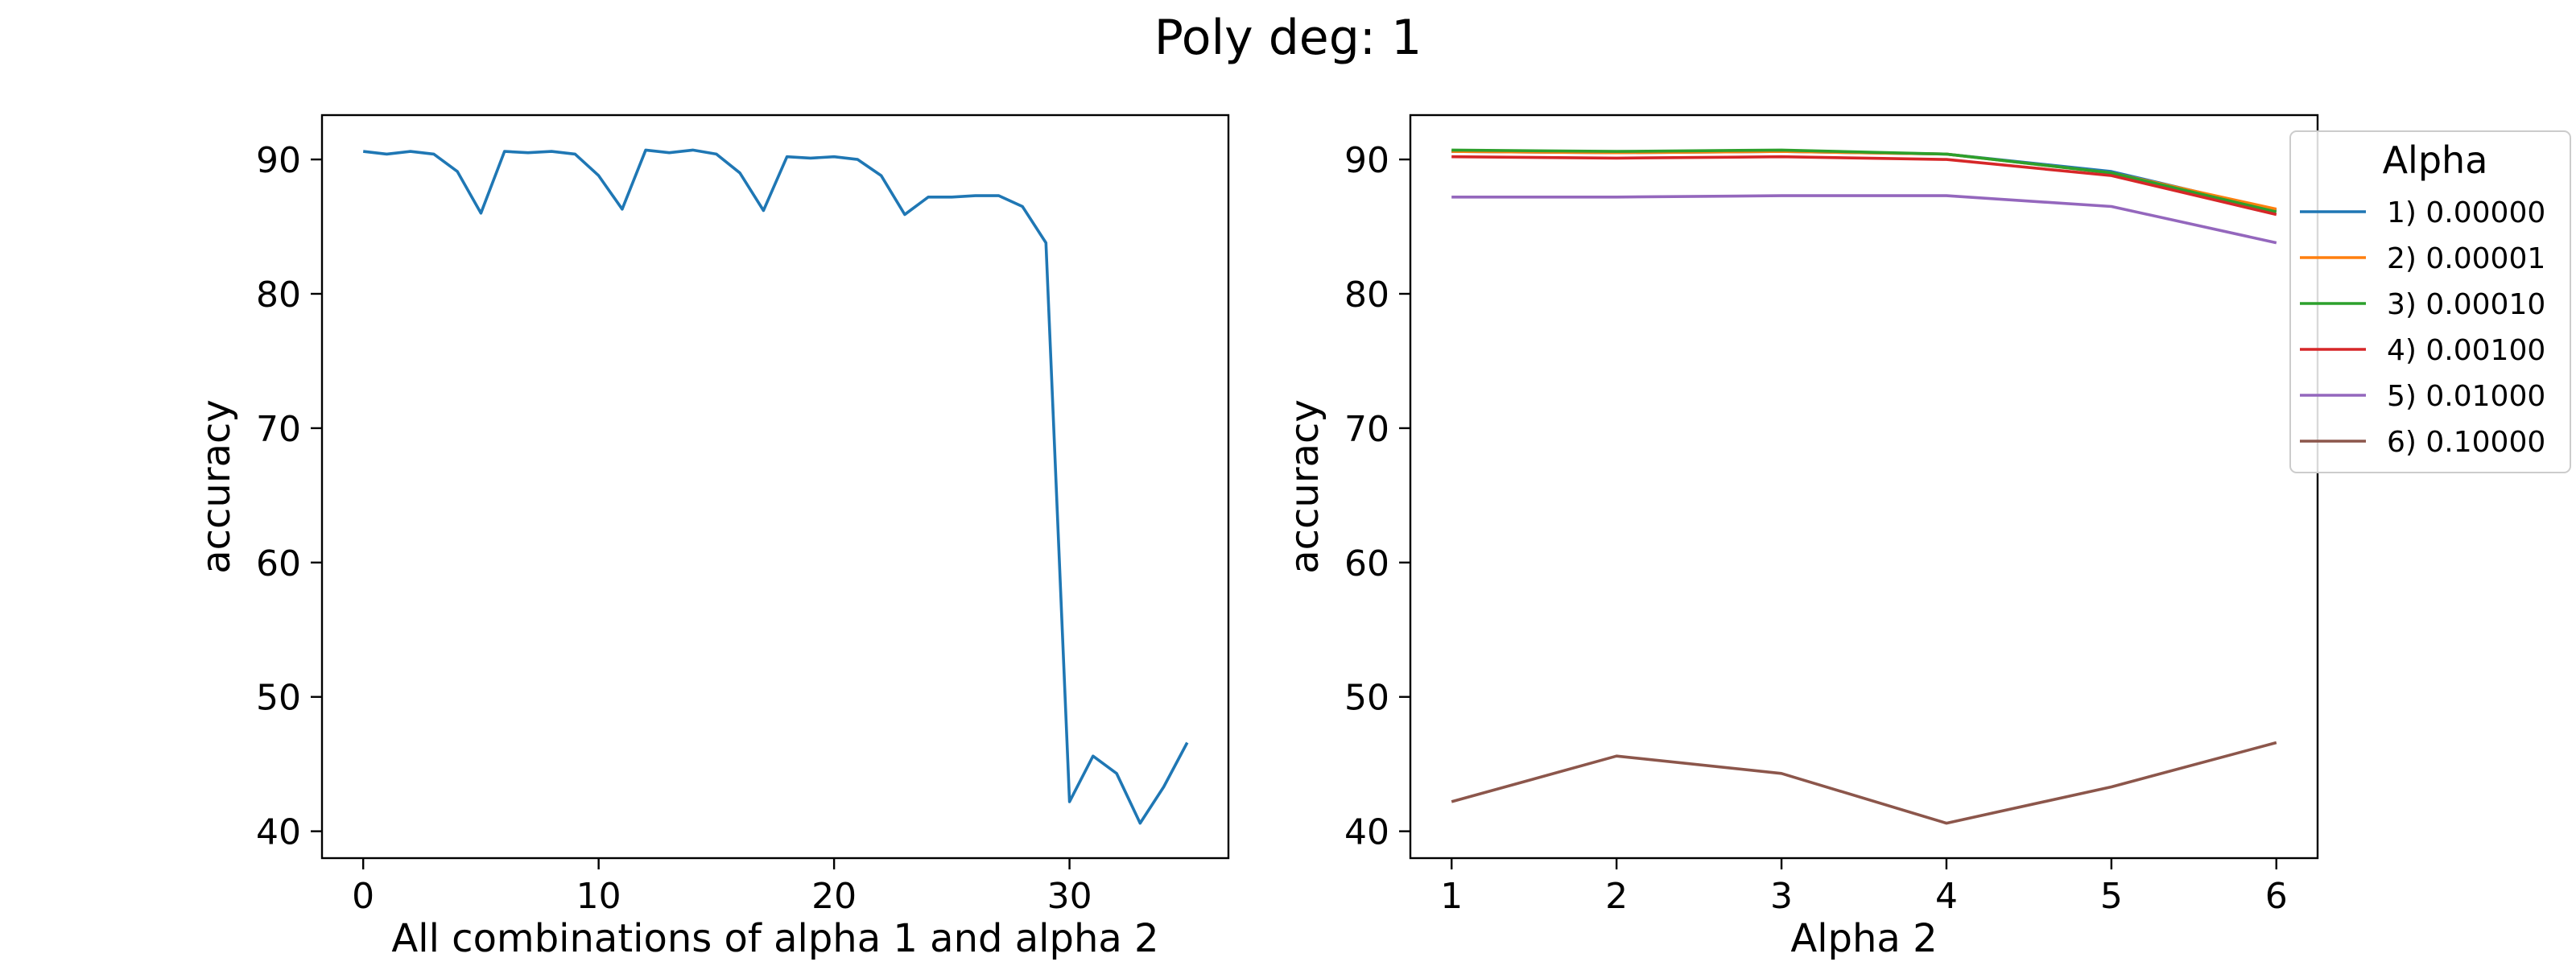  I want to click on left-chart-x-axis-label: All combinations of alpha 1 and alpha 2, so click(774, 938).